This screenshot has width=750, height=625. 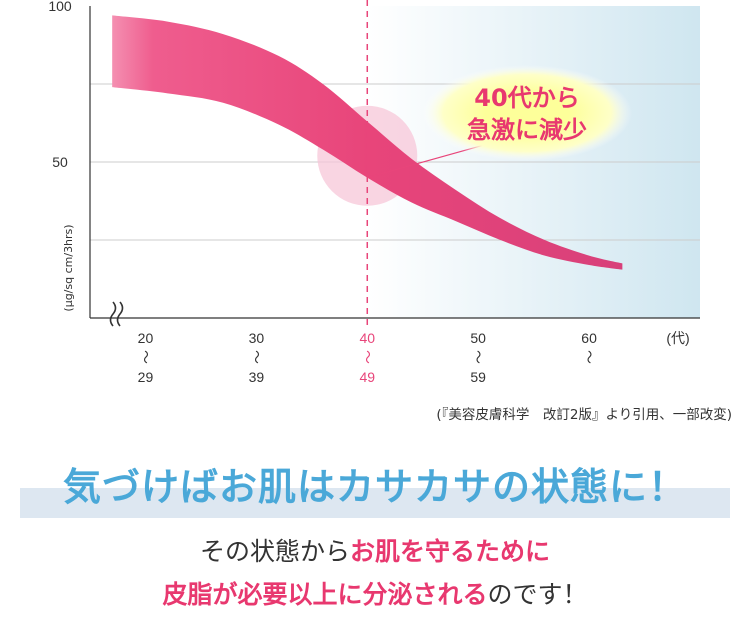 What do you see at coordinates (367, 338) in the screenshot?
I see `x-tick-label: 40` at bounding box center [367, 338].